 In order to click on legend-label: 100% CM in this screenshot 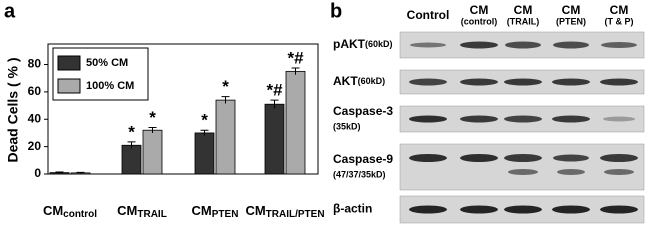, I will do `click(110, 86)`.